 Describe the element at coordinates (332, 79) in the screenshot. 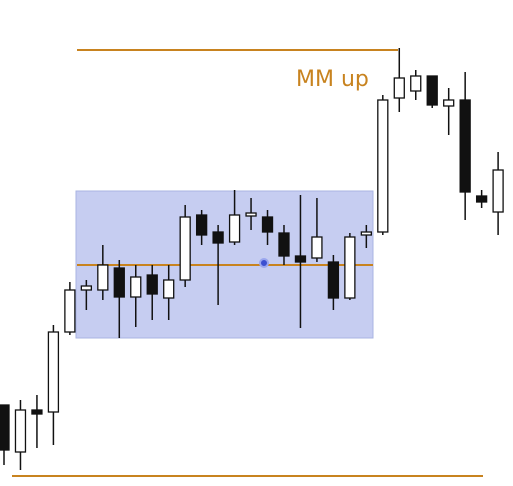

I see `annotation: MM up` at that location.